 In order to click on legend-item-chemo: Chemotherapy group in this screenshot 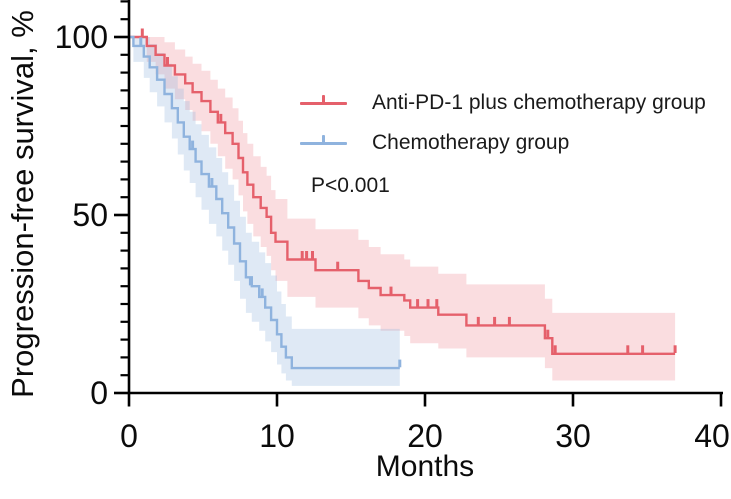, I will do `click(515, 143)`.